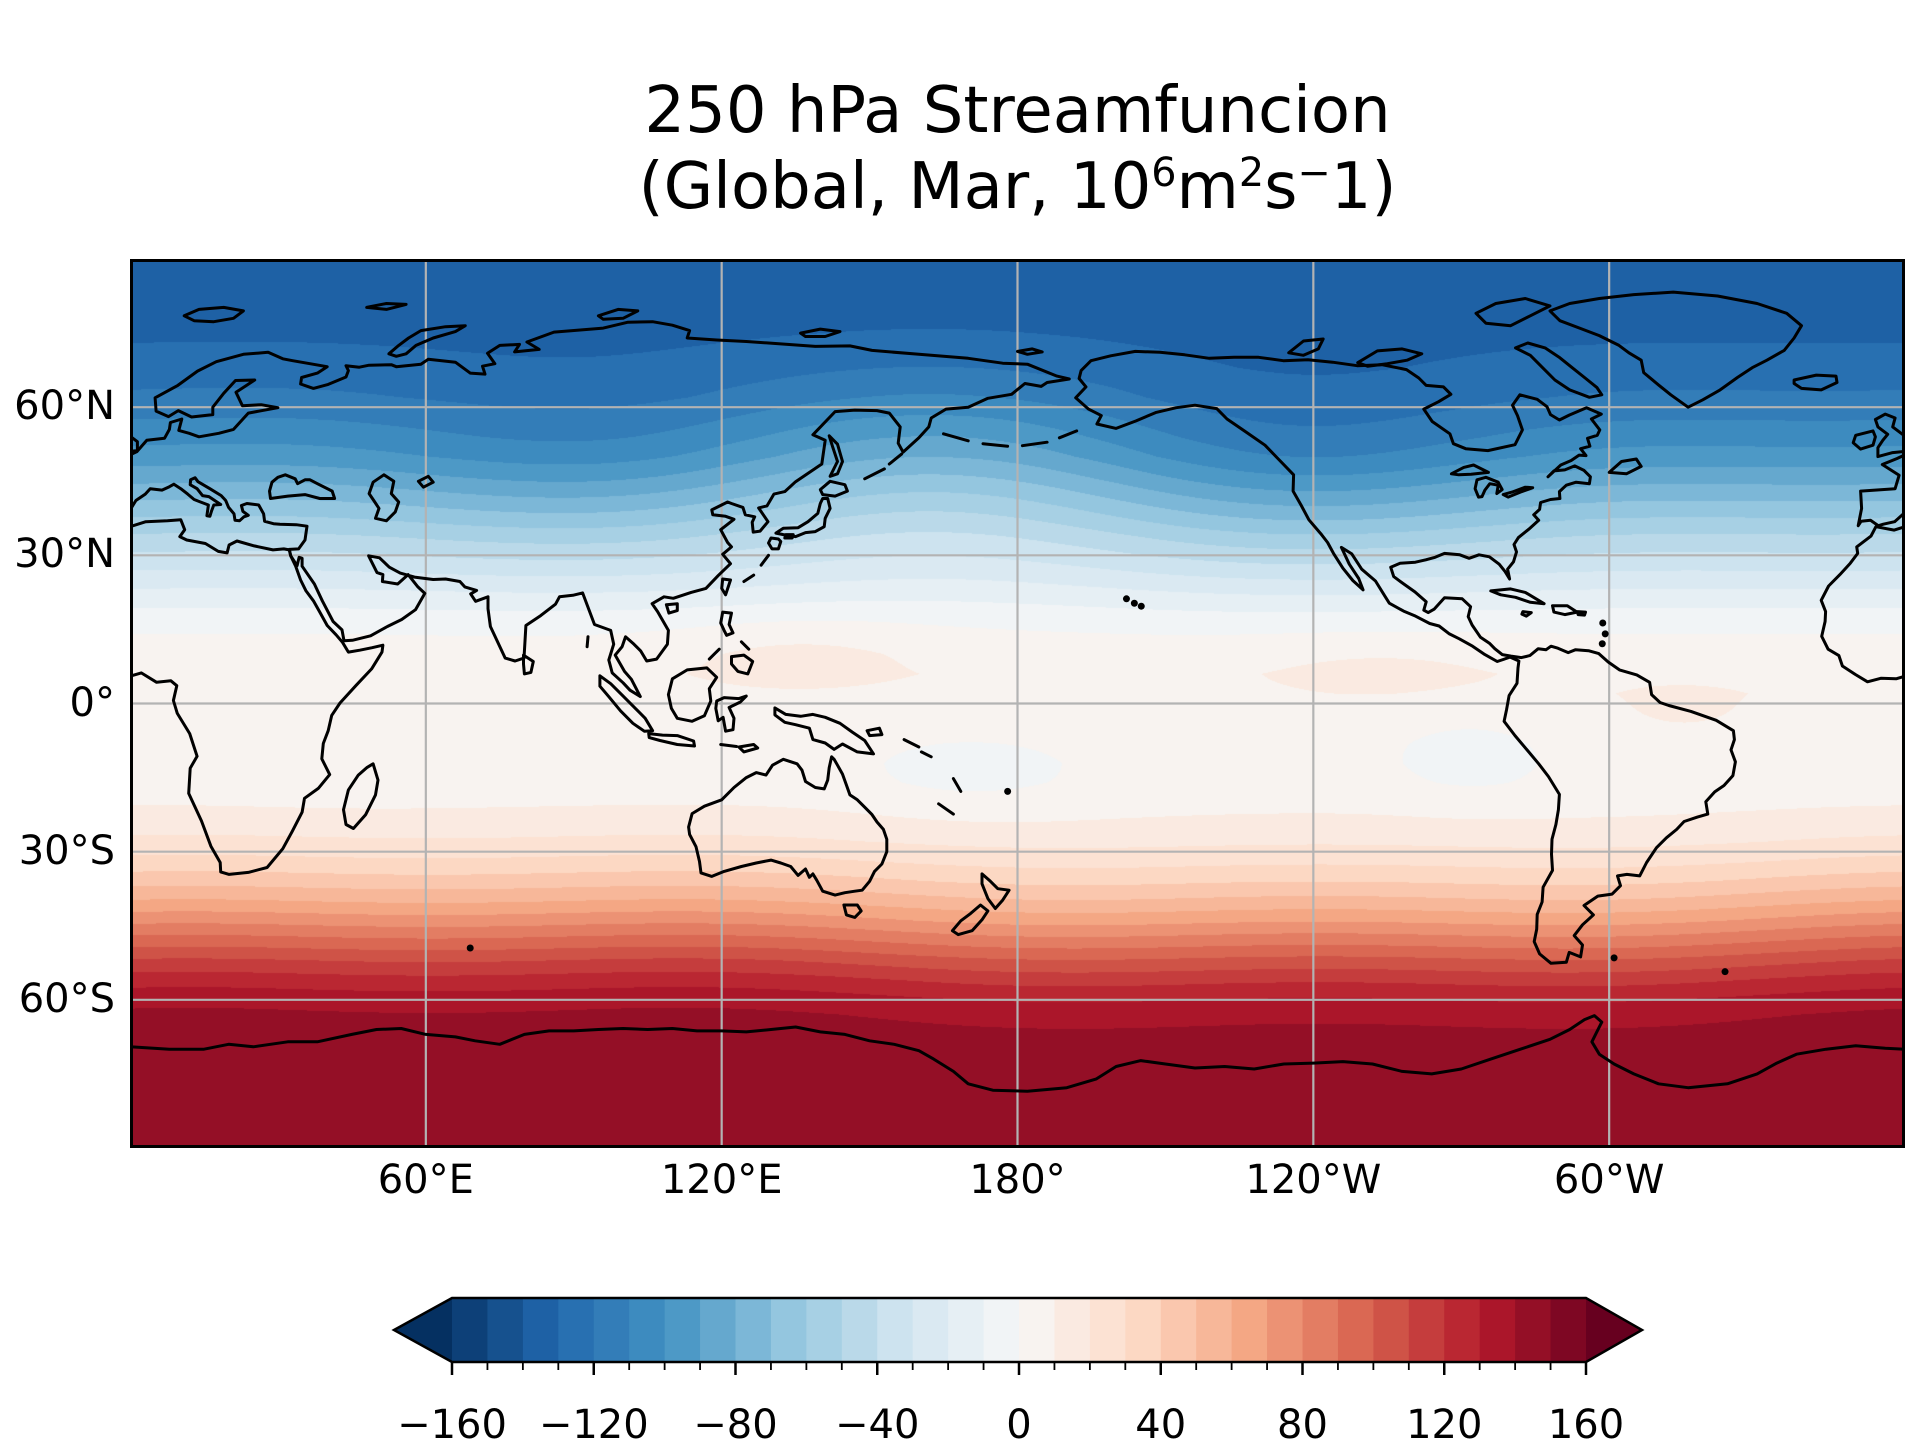 This screenshot has height=1440, width=1920. What do you see at coordinates (789, 536) in the screenshot?
I see `coastline-shikoku` at bounding box center [789, 536].